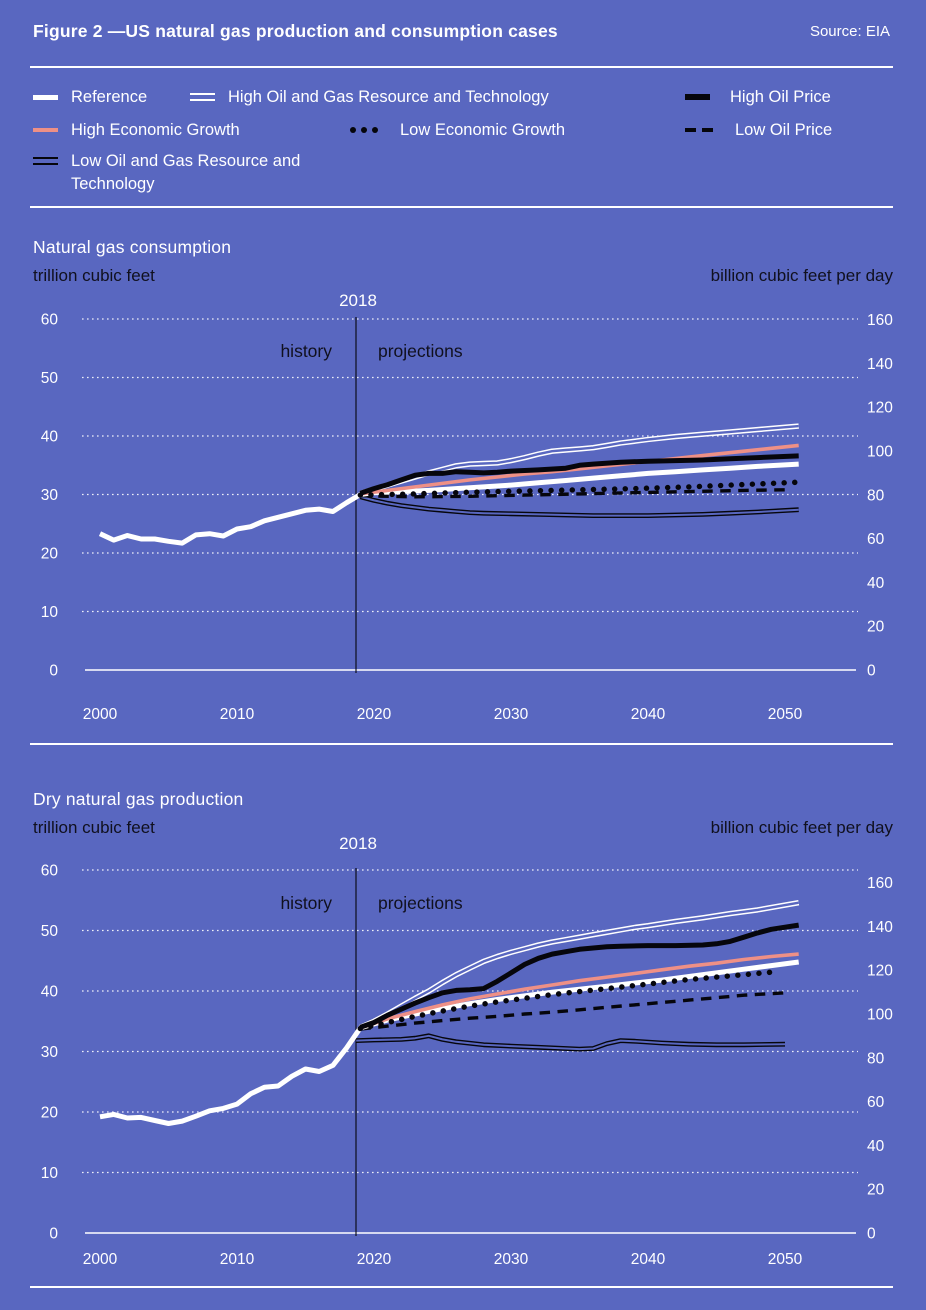 The image size is (926, 1310). What do you see at coordinates (461, 1287) in the screenshot?
I see `footer-rule` at bounding box center [461, 1287].